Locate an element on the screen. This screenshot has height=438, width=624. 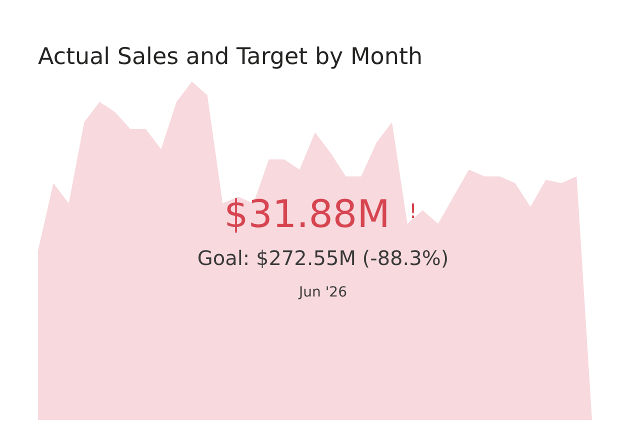
annotation: Jun '26 is located at coordinates (323, 292).